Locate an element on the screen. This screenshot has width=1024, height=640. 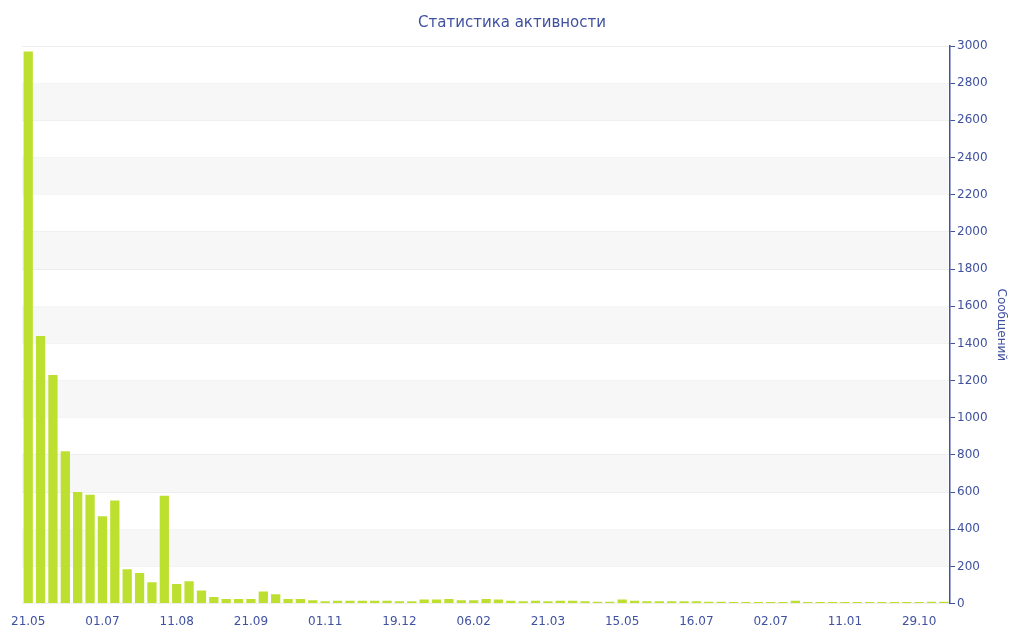
x-tick-label: 16.07 is located at coordinates (696, 620).